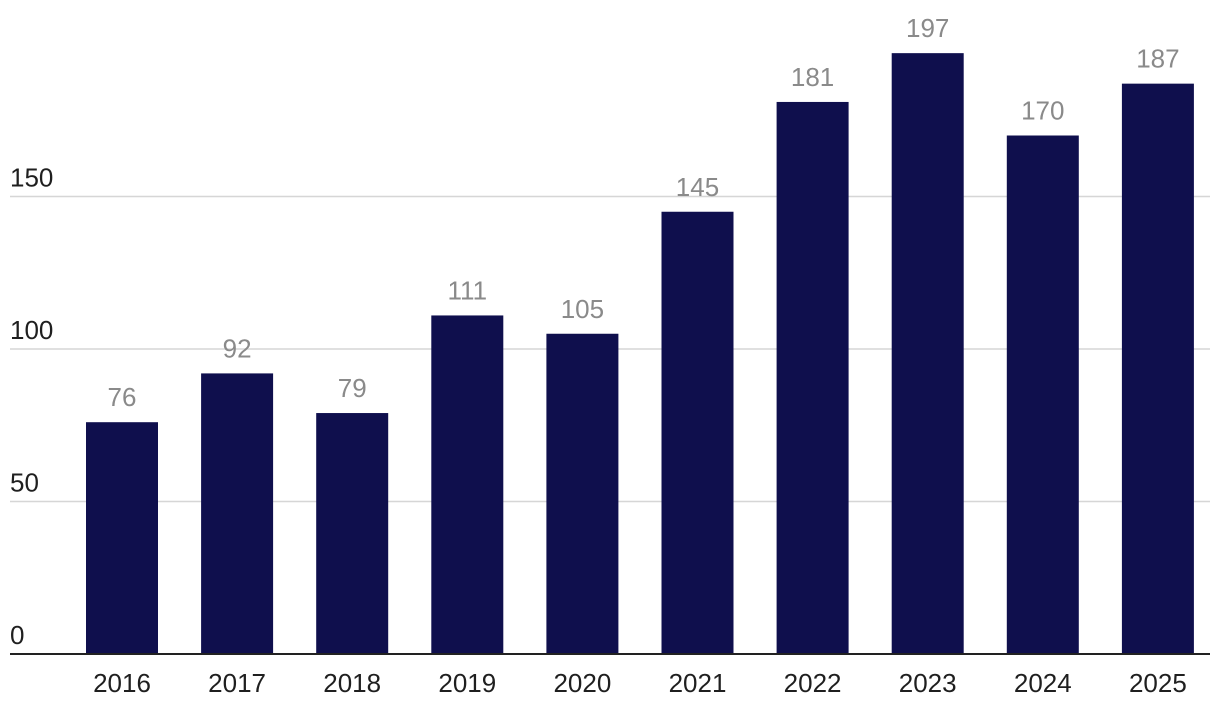 The width and height of the screenshot is (1220, 716). I want to click on x-tick-label-2021: 2021, so click(698, 683).